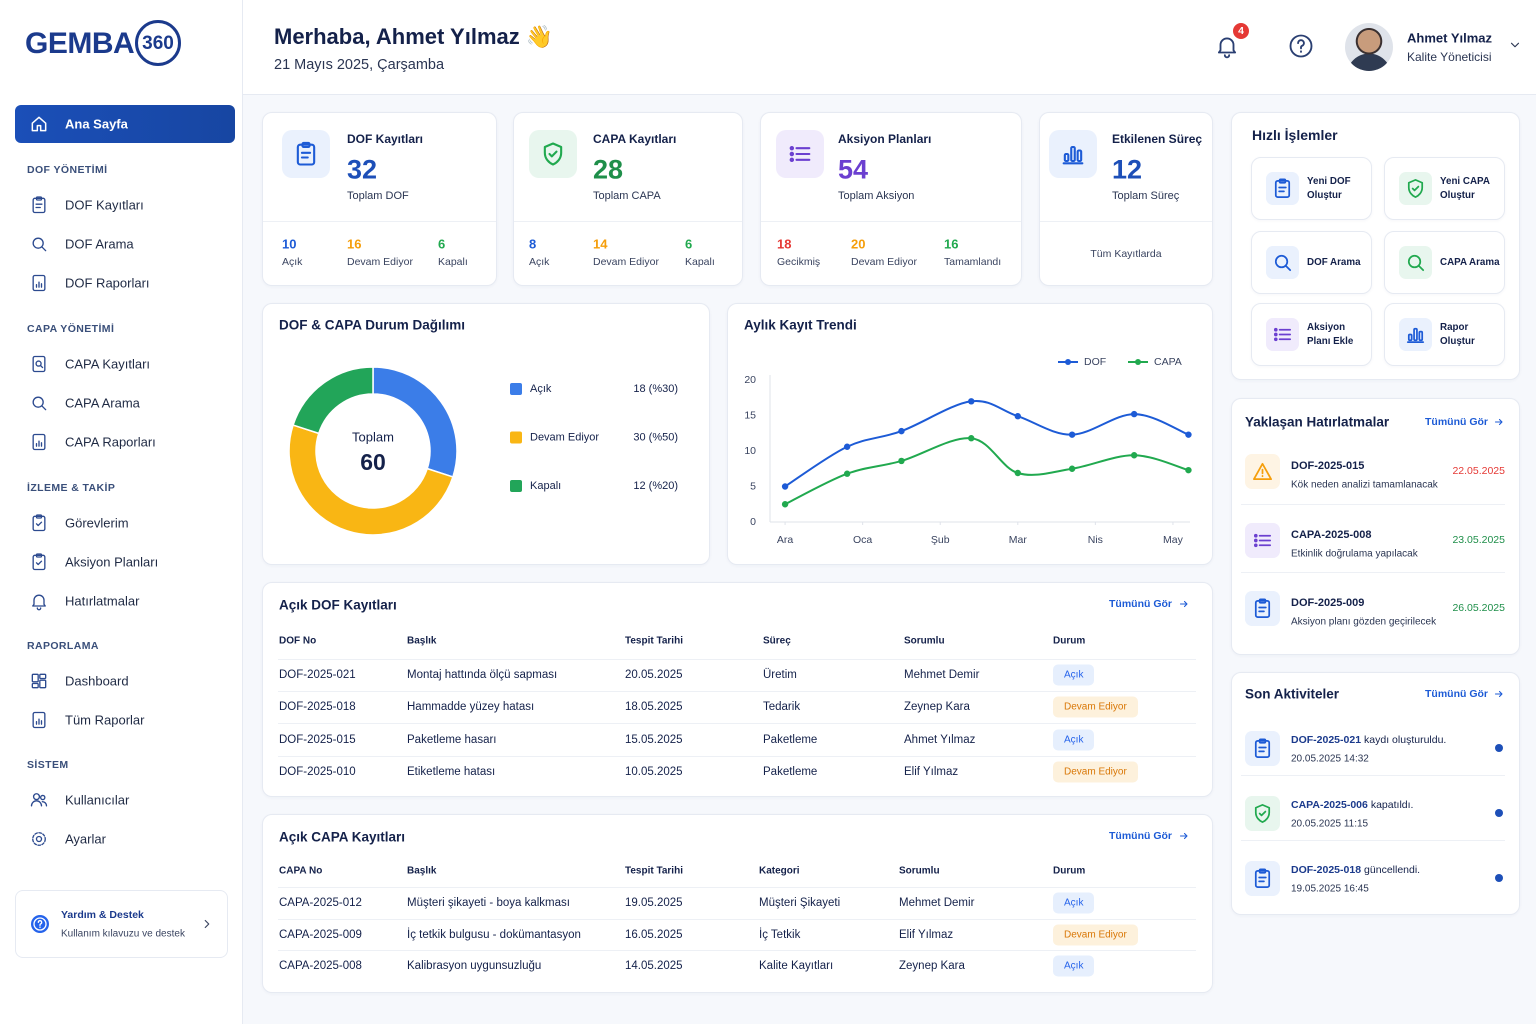  Describe the element at coordinates (442, 244) in the screenshot. I see `stat-breakdown-value: 6` at that location.